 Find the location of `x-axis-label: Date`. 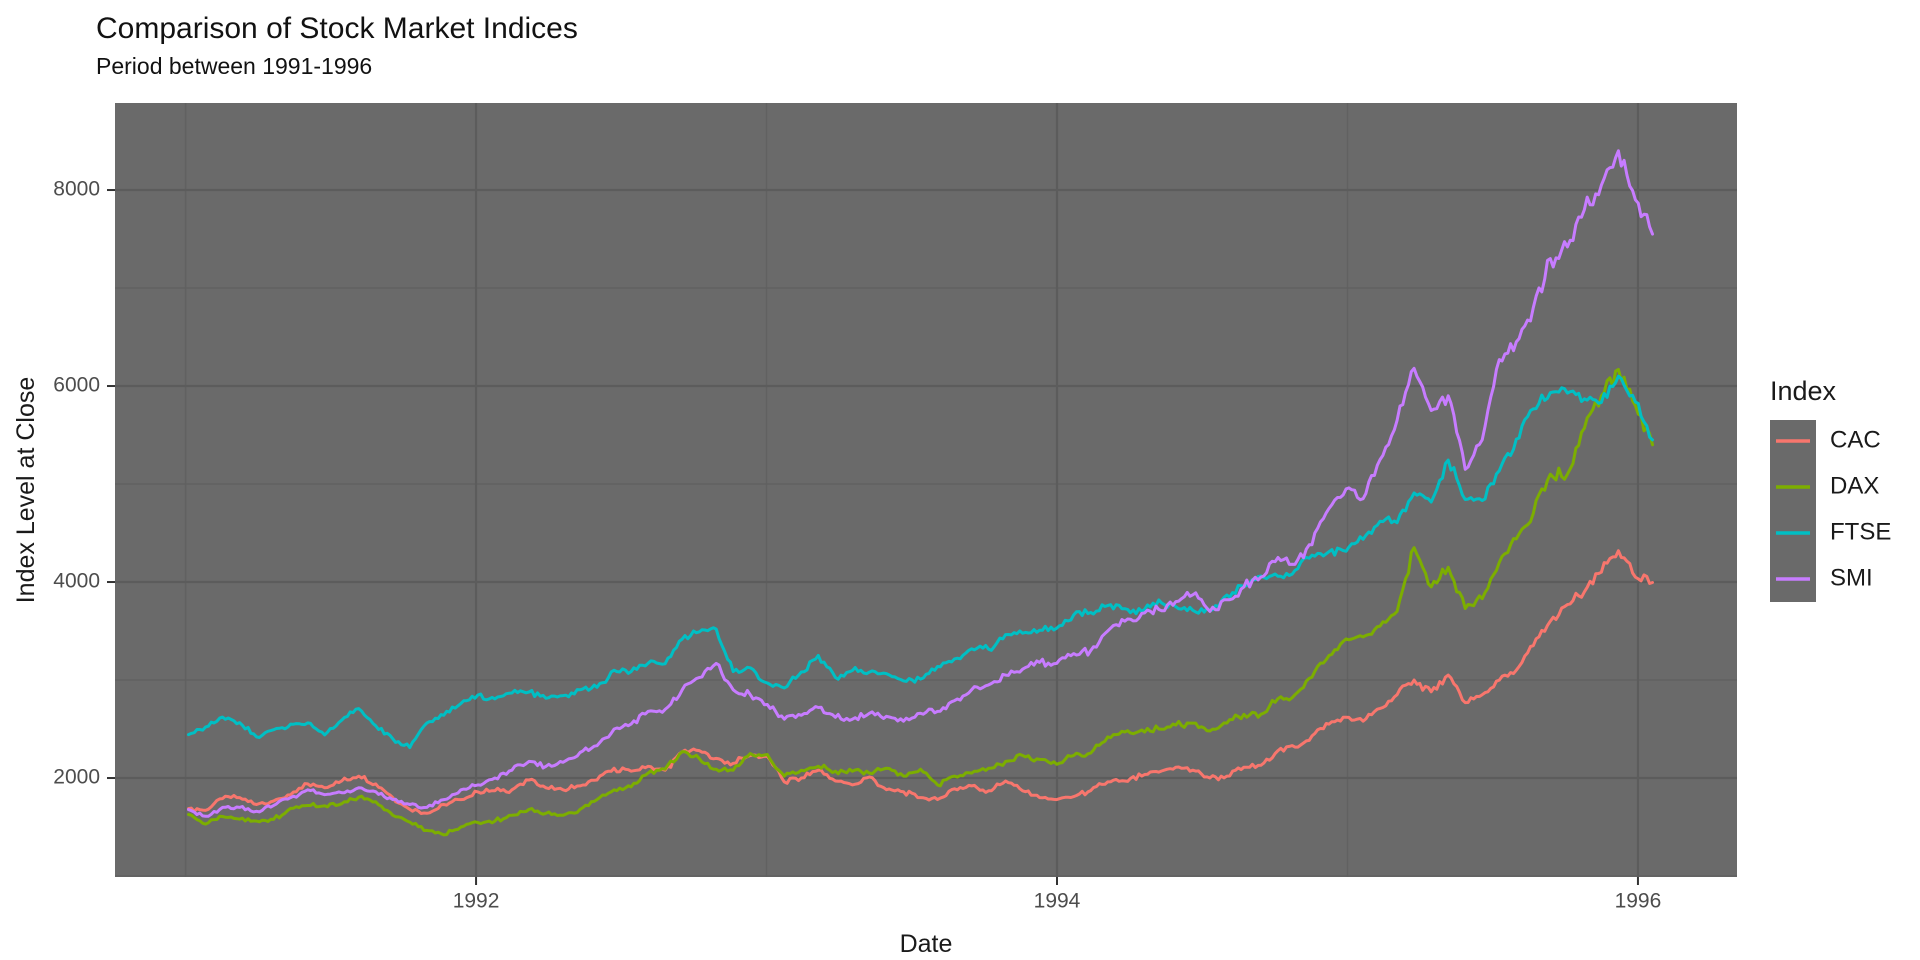

x-axis-label: Date is located at coordinates (926, 944).